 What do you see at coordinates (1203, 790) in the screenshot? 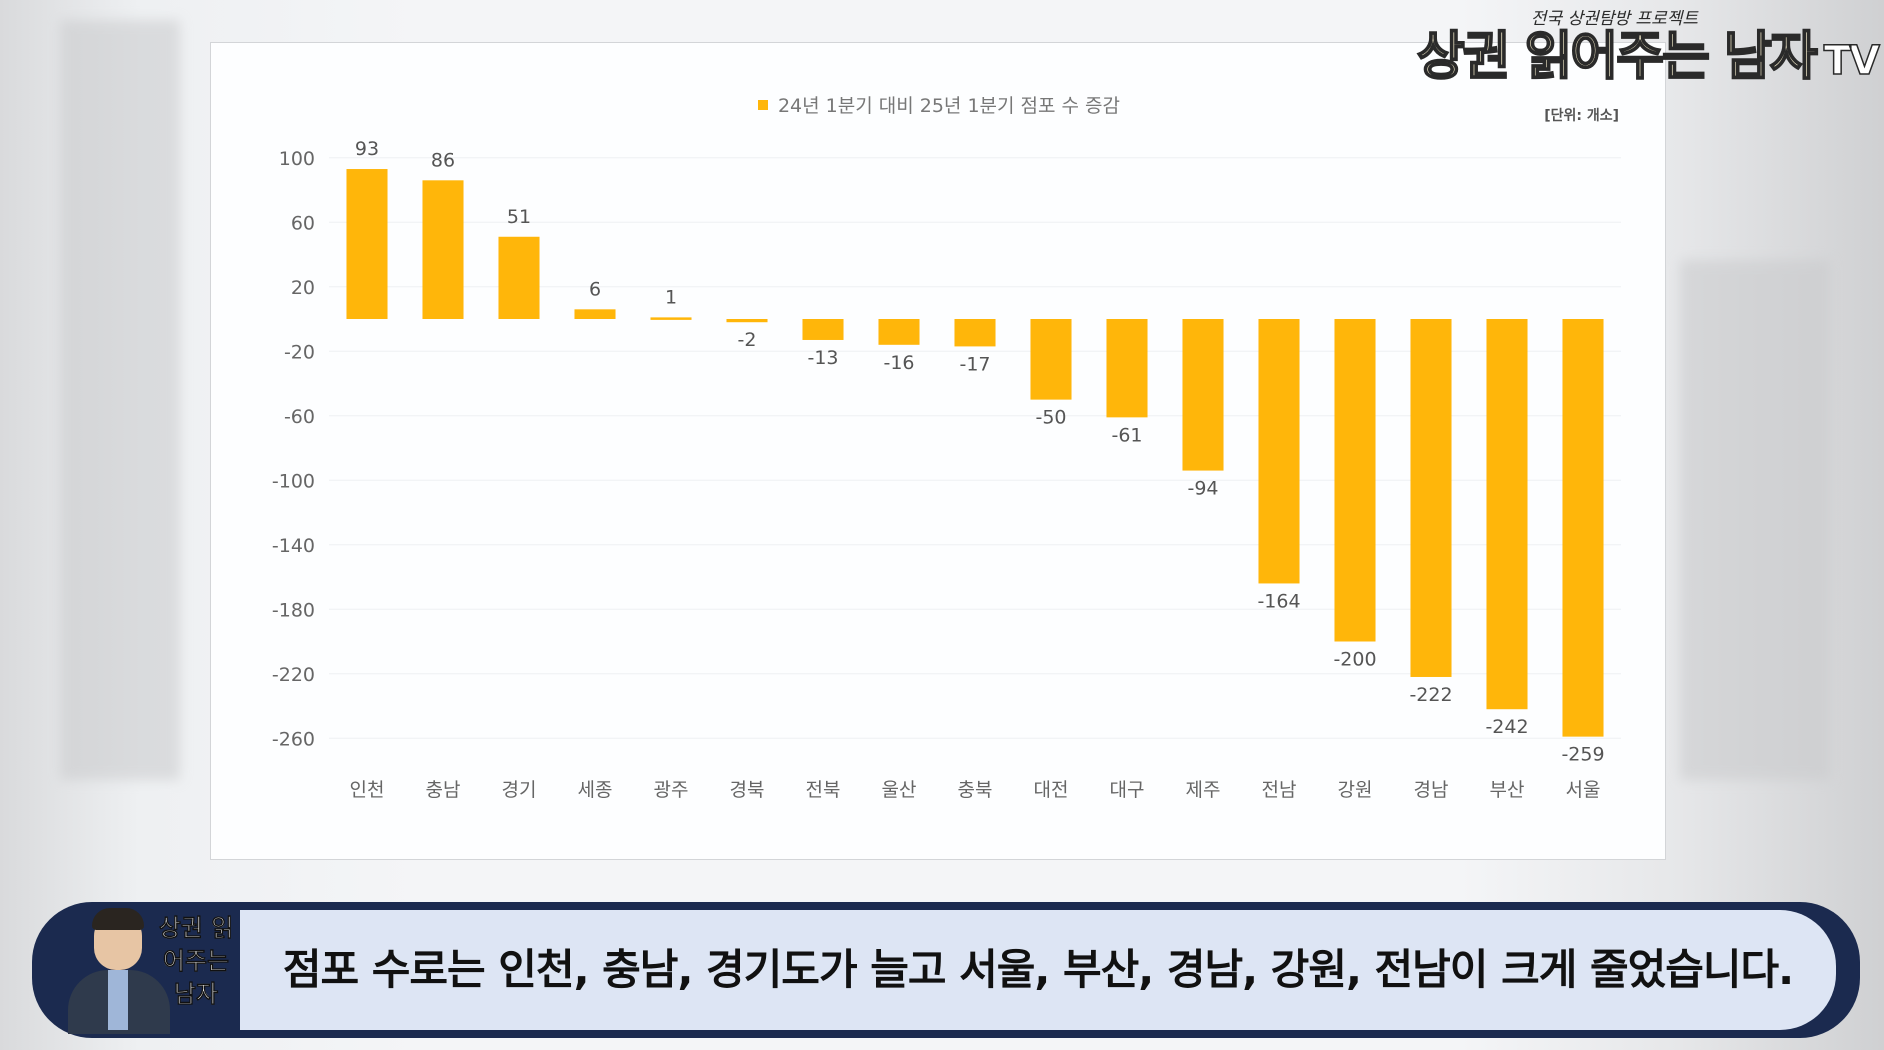
I see `x-tick-label: 제주` at bounding box center [1203, 790].